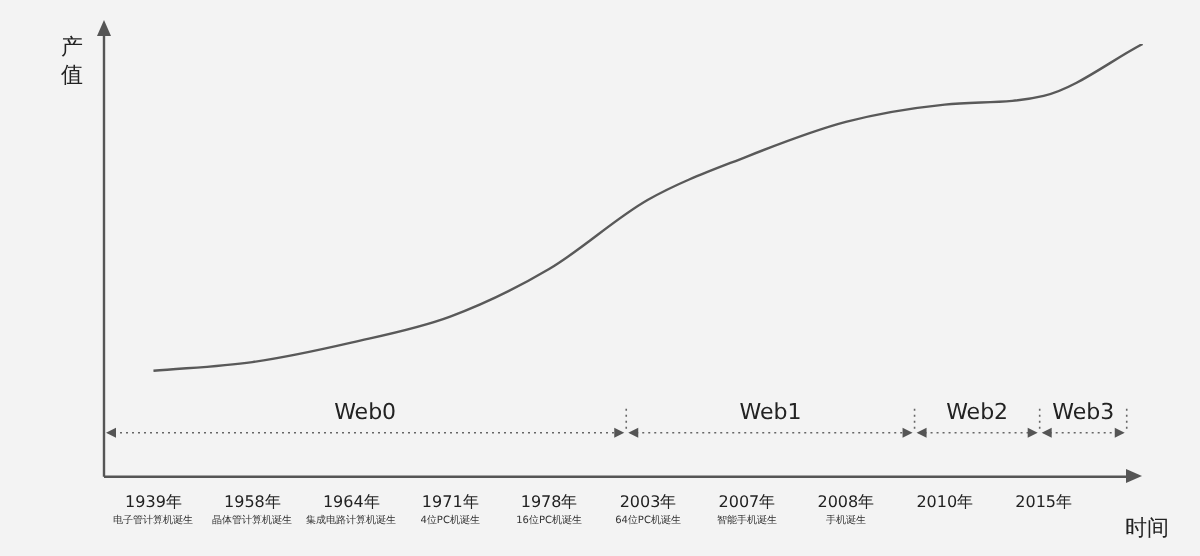  What do you see at coordinates (549, 501) in the screenshot?
I see `x-tick-label: 1978年` at bounding box center [549, 501].